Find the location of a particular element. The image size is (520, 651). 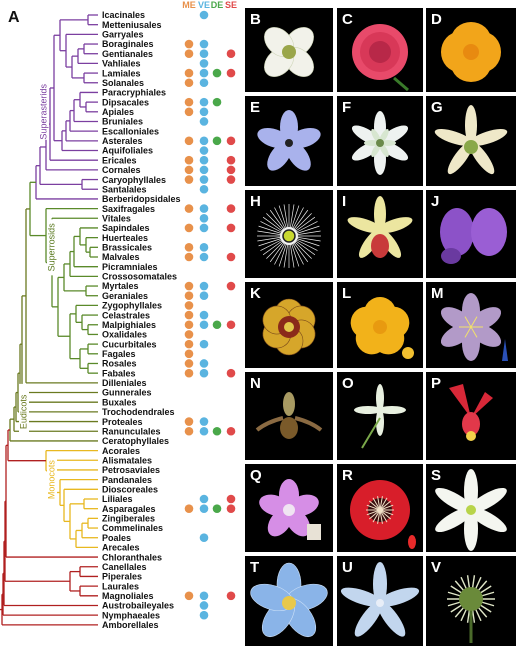

flower-panel-v: V is located at coordinates (471, 601).